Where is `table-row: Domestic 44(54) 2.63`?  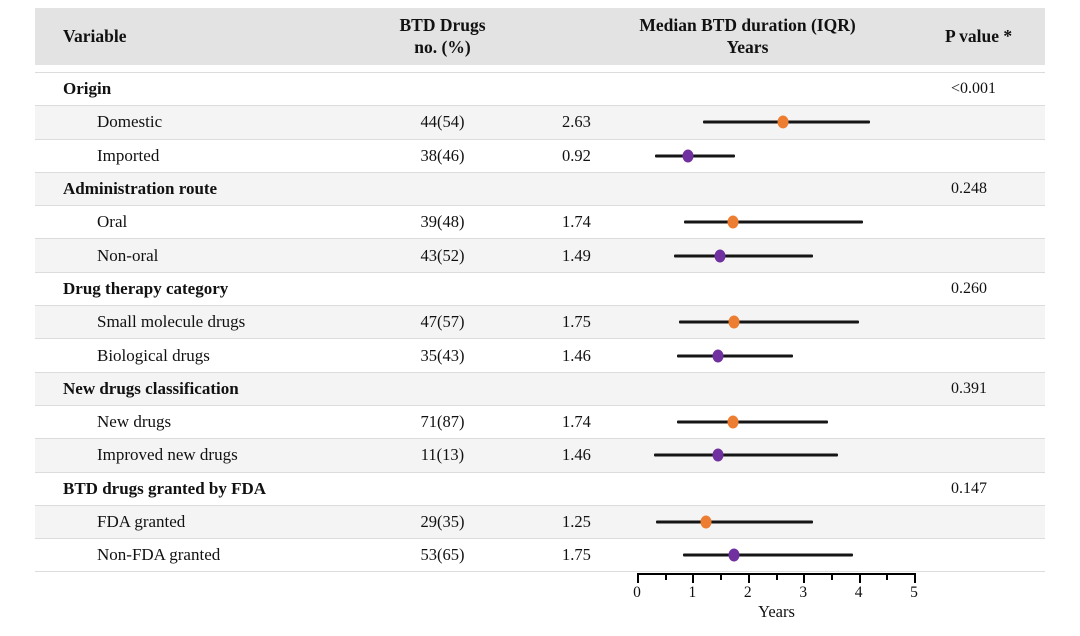
table-row: Domestic 44(54) 2.63 is located at coordinates (540, 123).